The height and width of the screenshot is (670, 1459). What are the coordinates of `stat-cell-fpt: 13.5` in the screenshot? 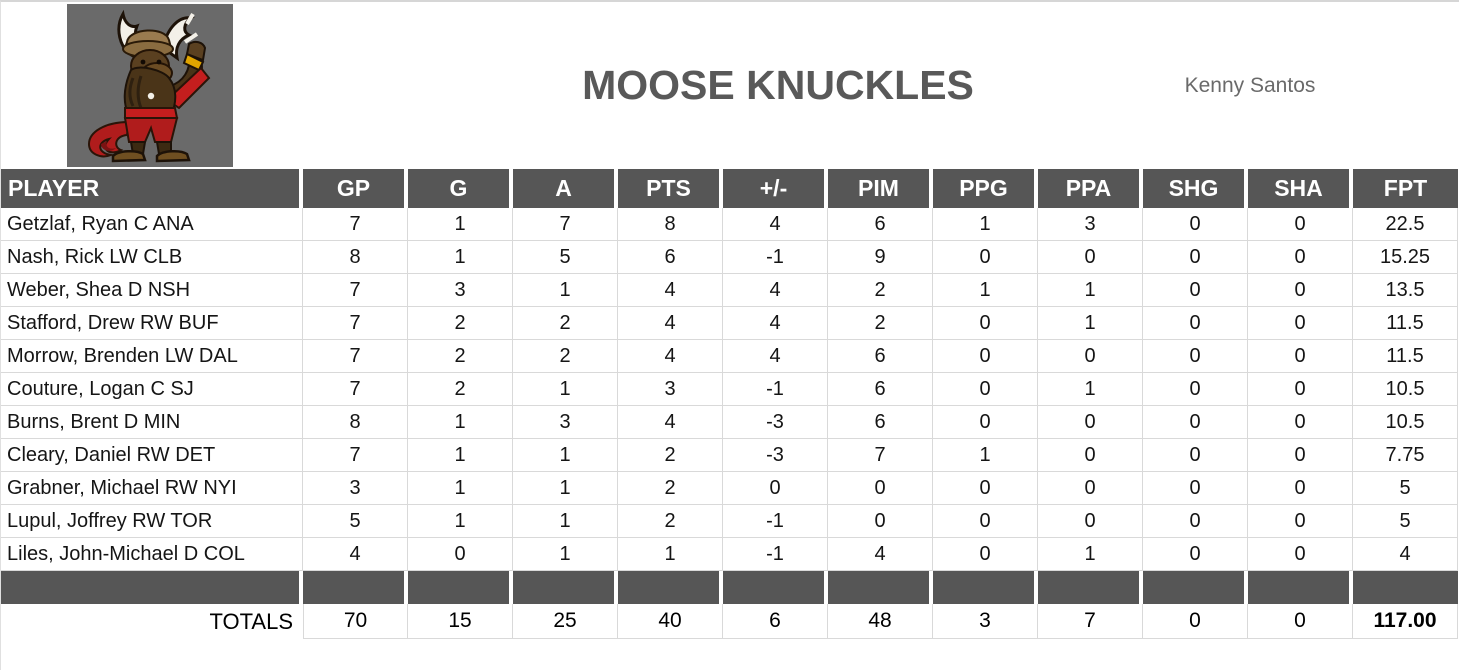 It's located at (1405, 290).